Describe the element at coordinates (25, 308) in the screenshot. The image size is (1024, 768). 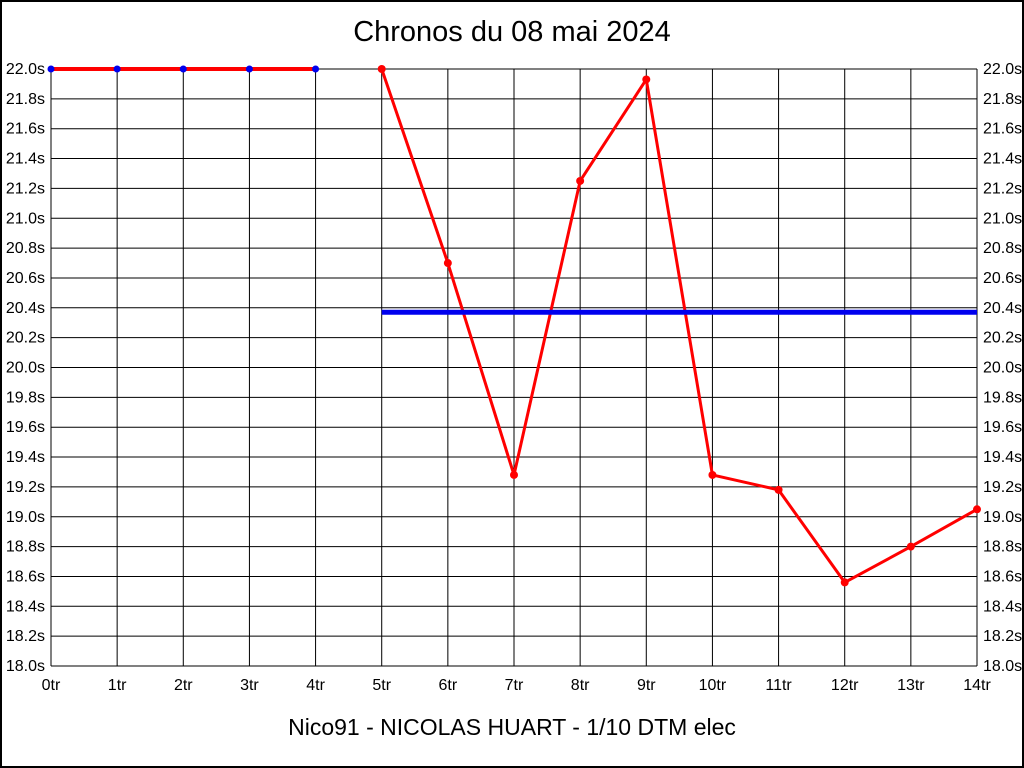
I see `y-tick-label-left: 20.4s` at that location.